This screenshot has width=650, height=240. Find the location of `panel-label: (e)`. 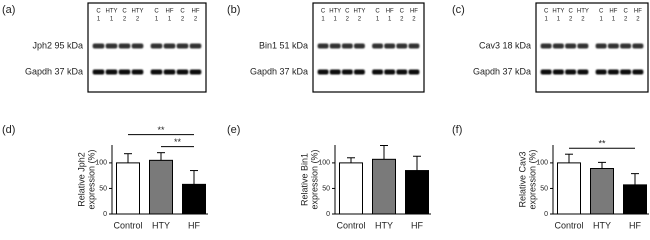

panel-label: (e) is located at coordinates (233, 130).